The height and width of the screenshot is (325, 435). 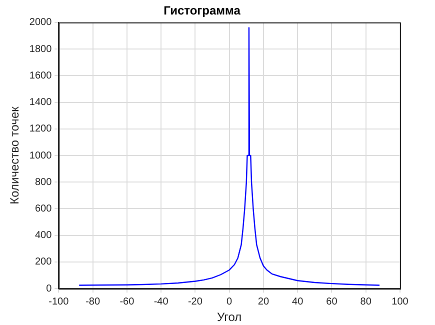 I want to click on x-tick-label: -60, so click(x=127, y=302).